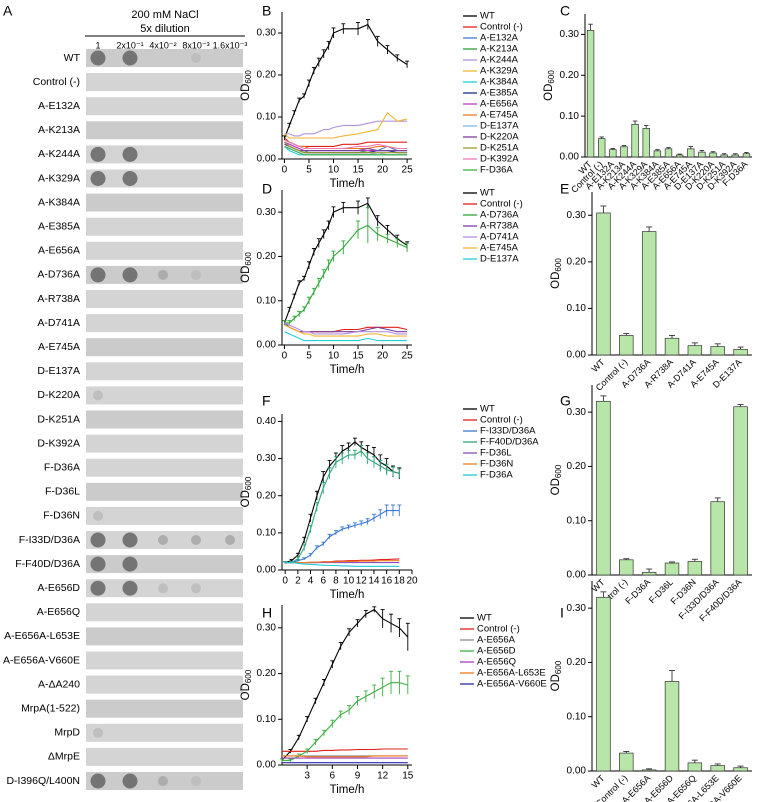 The image size is (757, 802). Describe the element at coordinates (496, 662) in the screenshot. I see `legend-label: A-E656Q` at that location.